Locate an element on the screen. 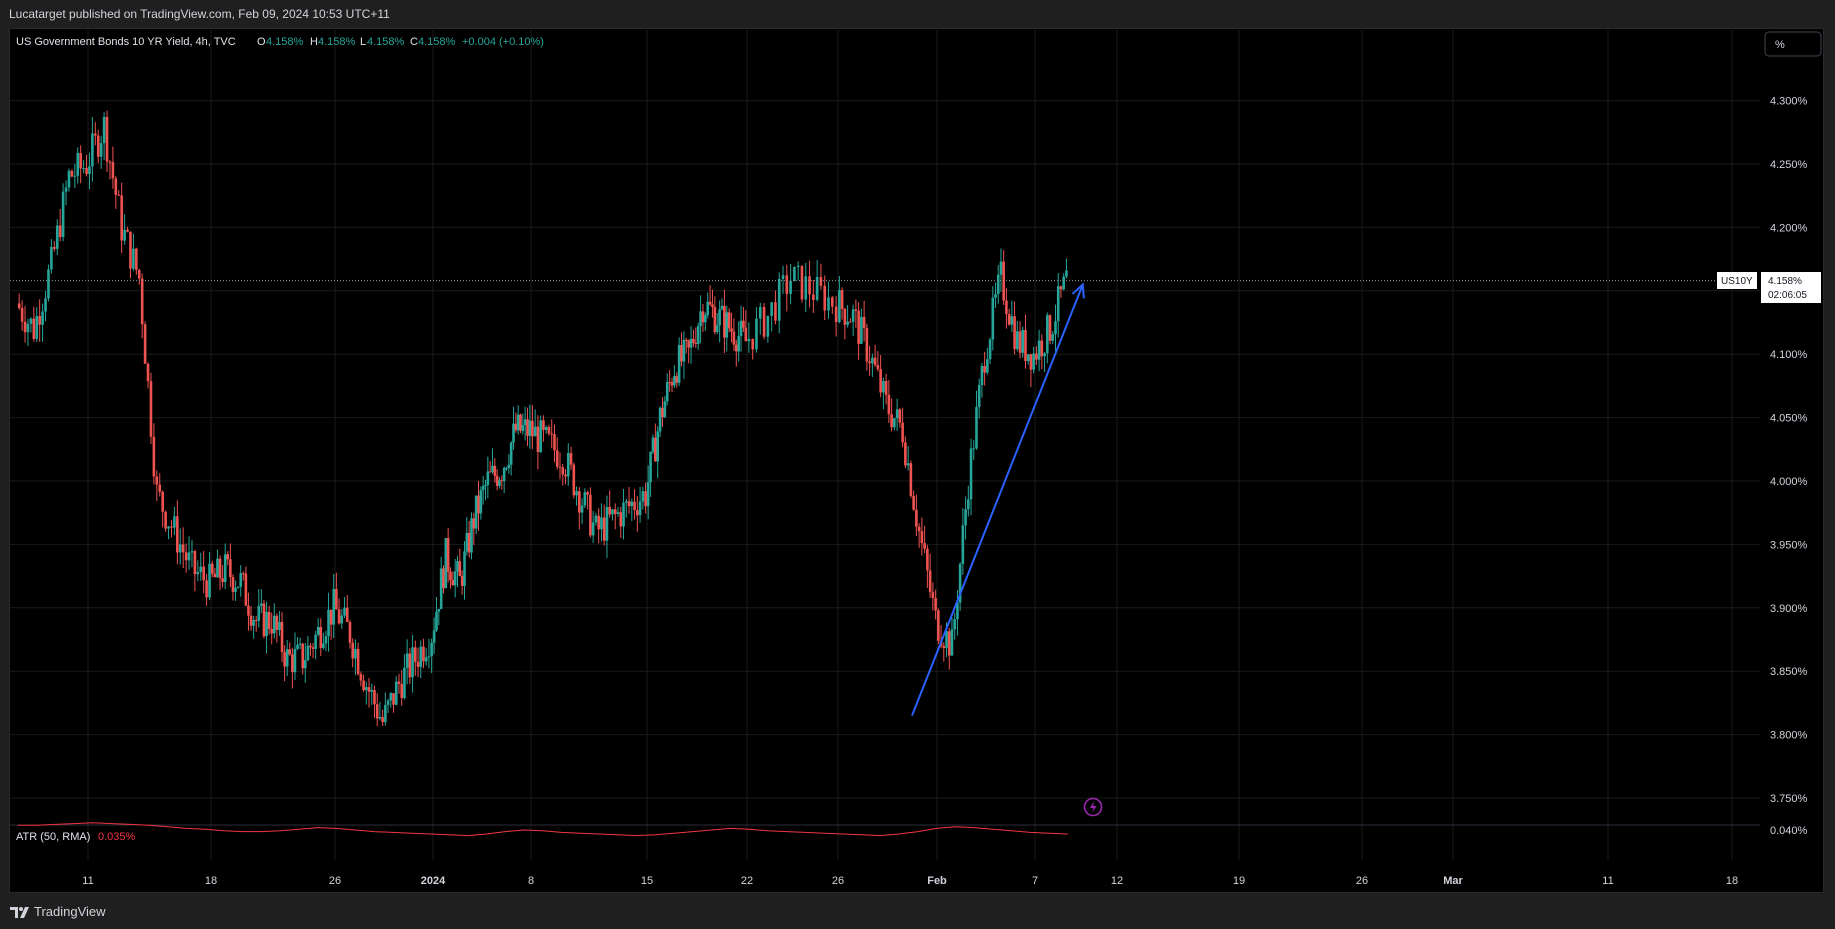  symbol-tag-label: US10Y is located at coordinates (1737, 281).